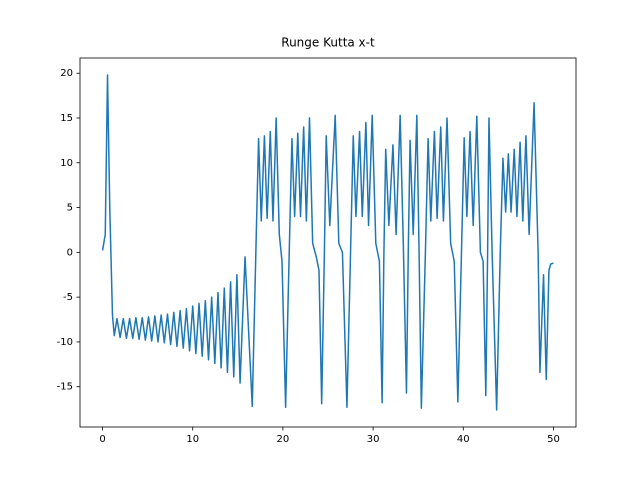 The height and width of the screenshot is (480, 640). I want to click on x-tick-label: 30, so click(373, 439).